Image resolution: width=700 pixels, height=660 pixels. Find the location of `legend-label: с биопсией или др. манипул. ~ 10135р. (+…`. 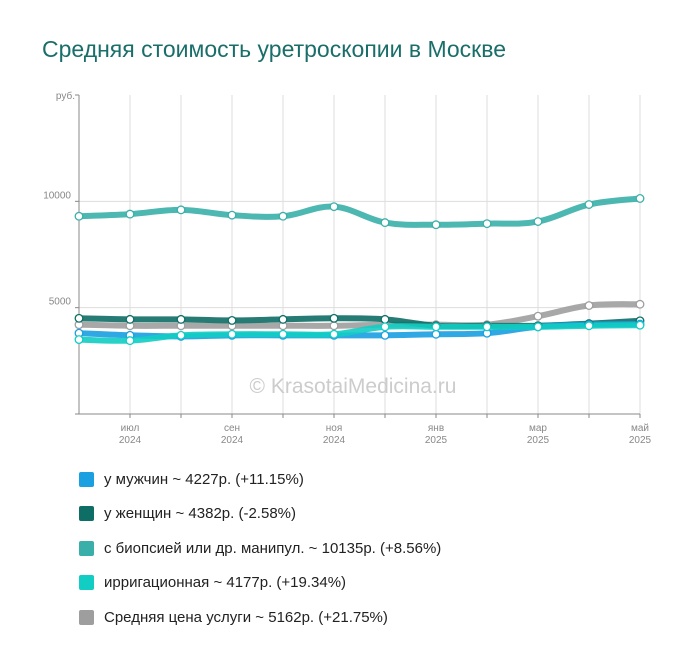

legend-label: с биопсией или др. манипул. ~ 10135р. (+… is located at coordinates (273, 548).